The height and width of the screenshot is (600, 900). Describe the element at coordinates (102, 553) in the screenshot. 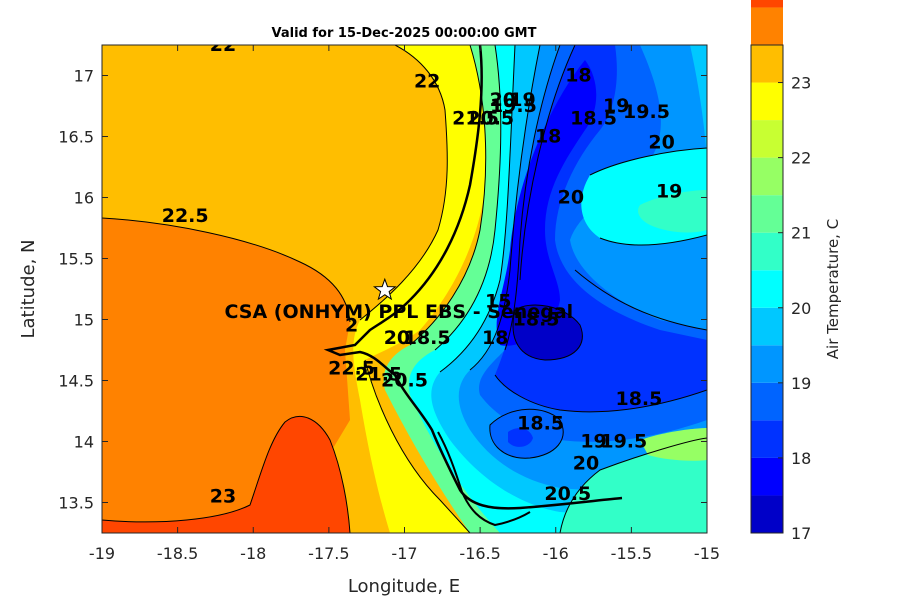

I see `x-tick-label: -19` at that location.